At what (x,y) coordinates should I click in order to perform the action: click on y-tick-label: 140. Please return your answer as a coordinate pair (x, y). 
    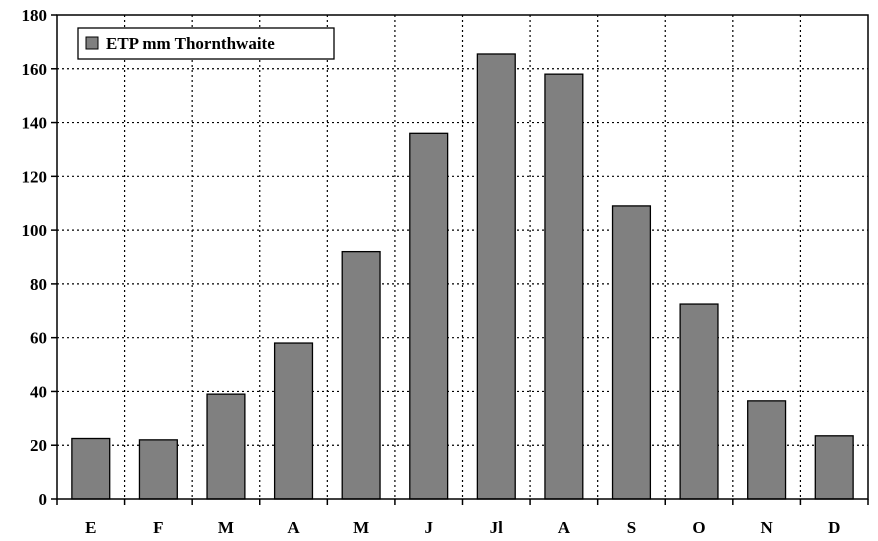
    Looking at the image, I should click on (35, 123).